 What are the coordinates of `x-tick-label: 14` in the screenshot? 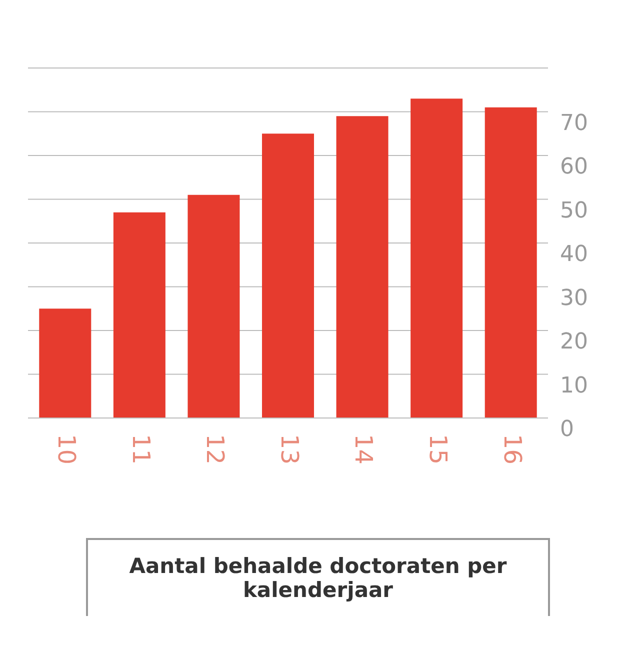 It's located at (364, 449).